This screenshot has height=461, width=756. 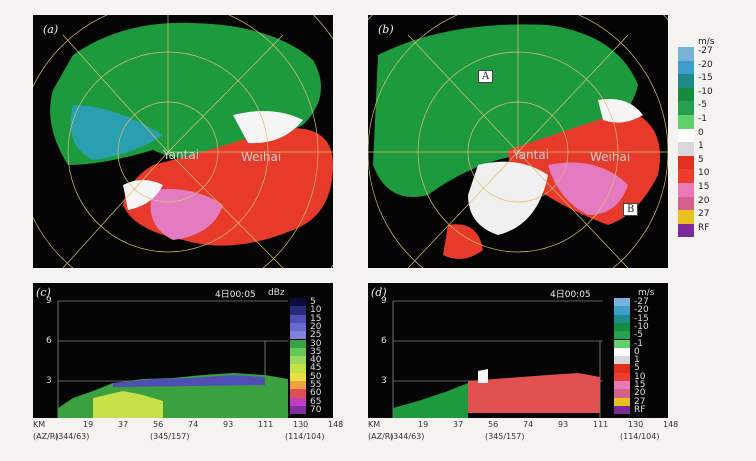 What do you see at coordinates (51, 29) in the screenshot?
I see `panel-label-a: (a)` at bounding box center [51, 29].